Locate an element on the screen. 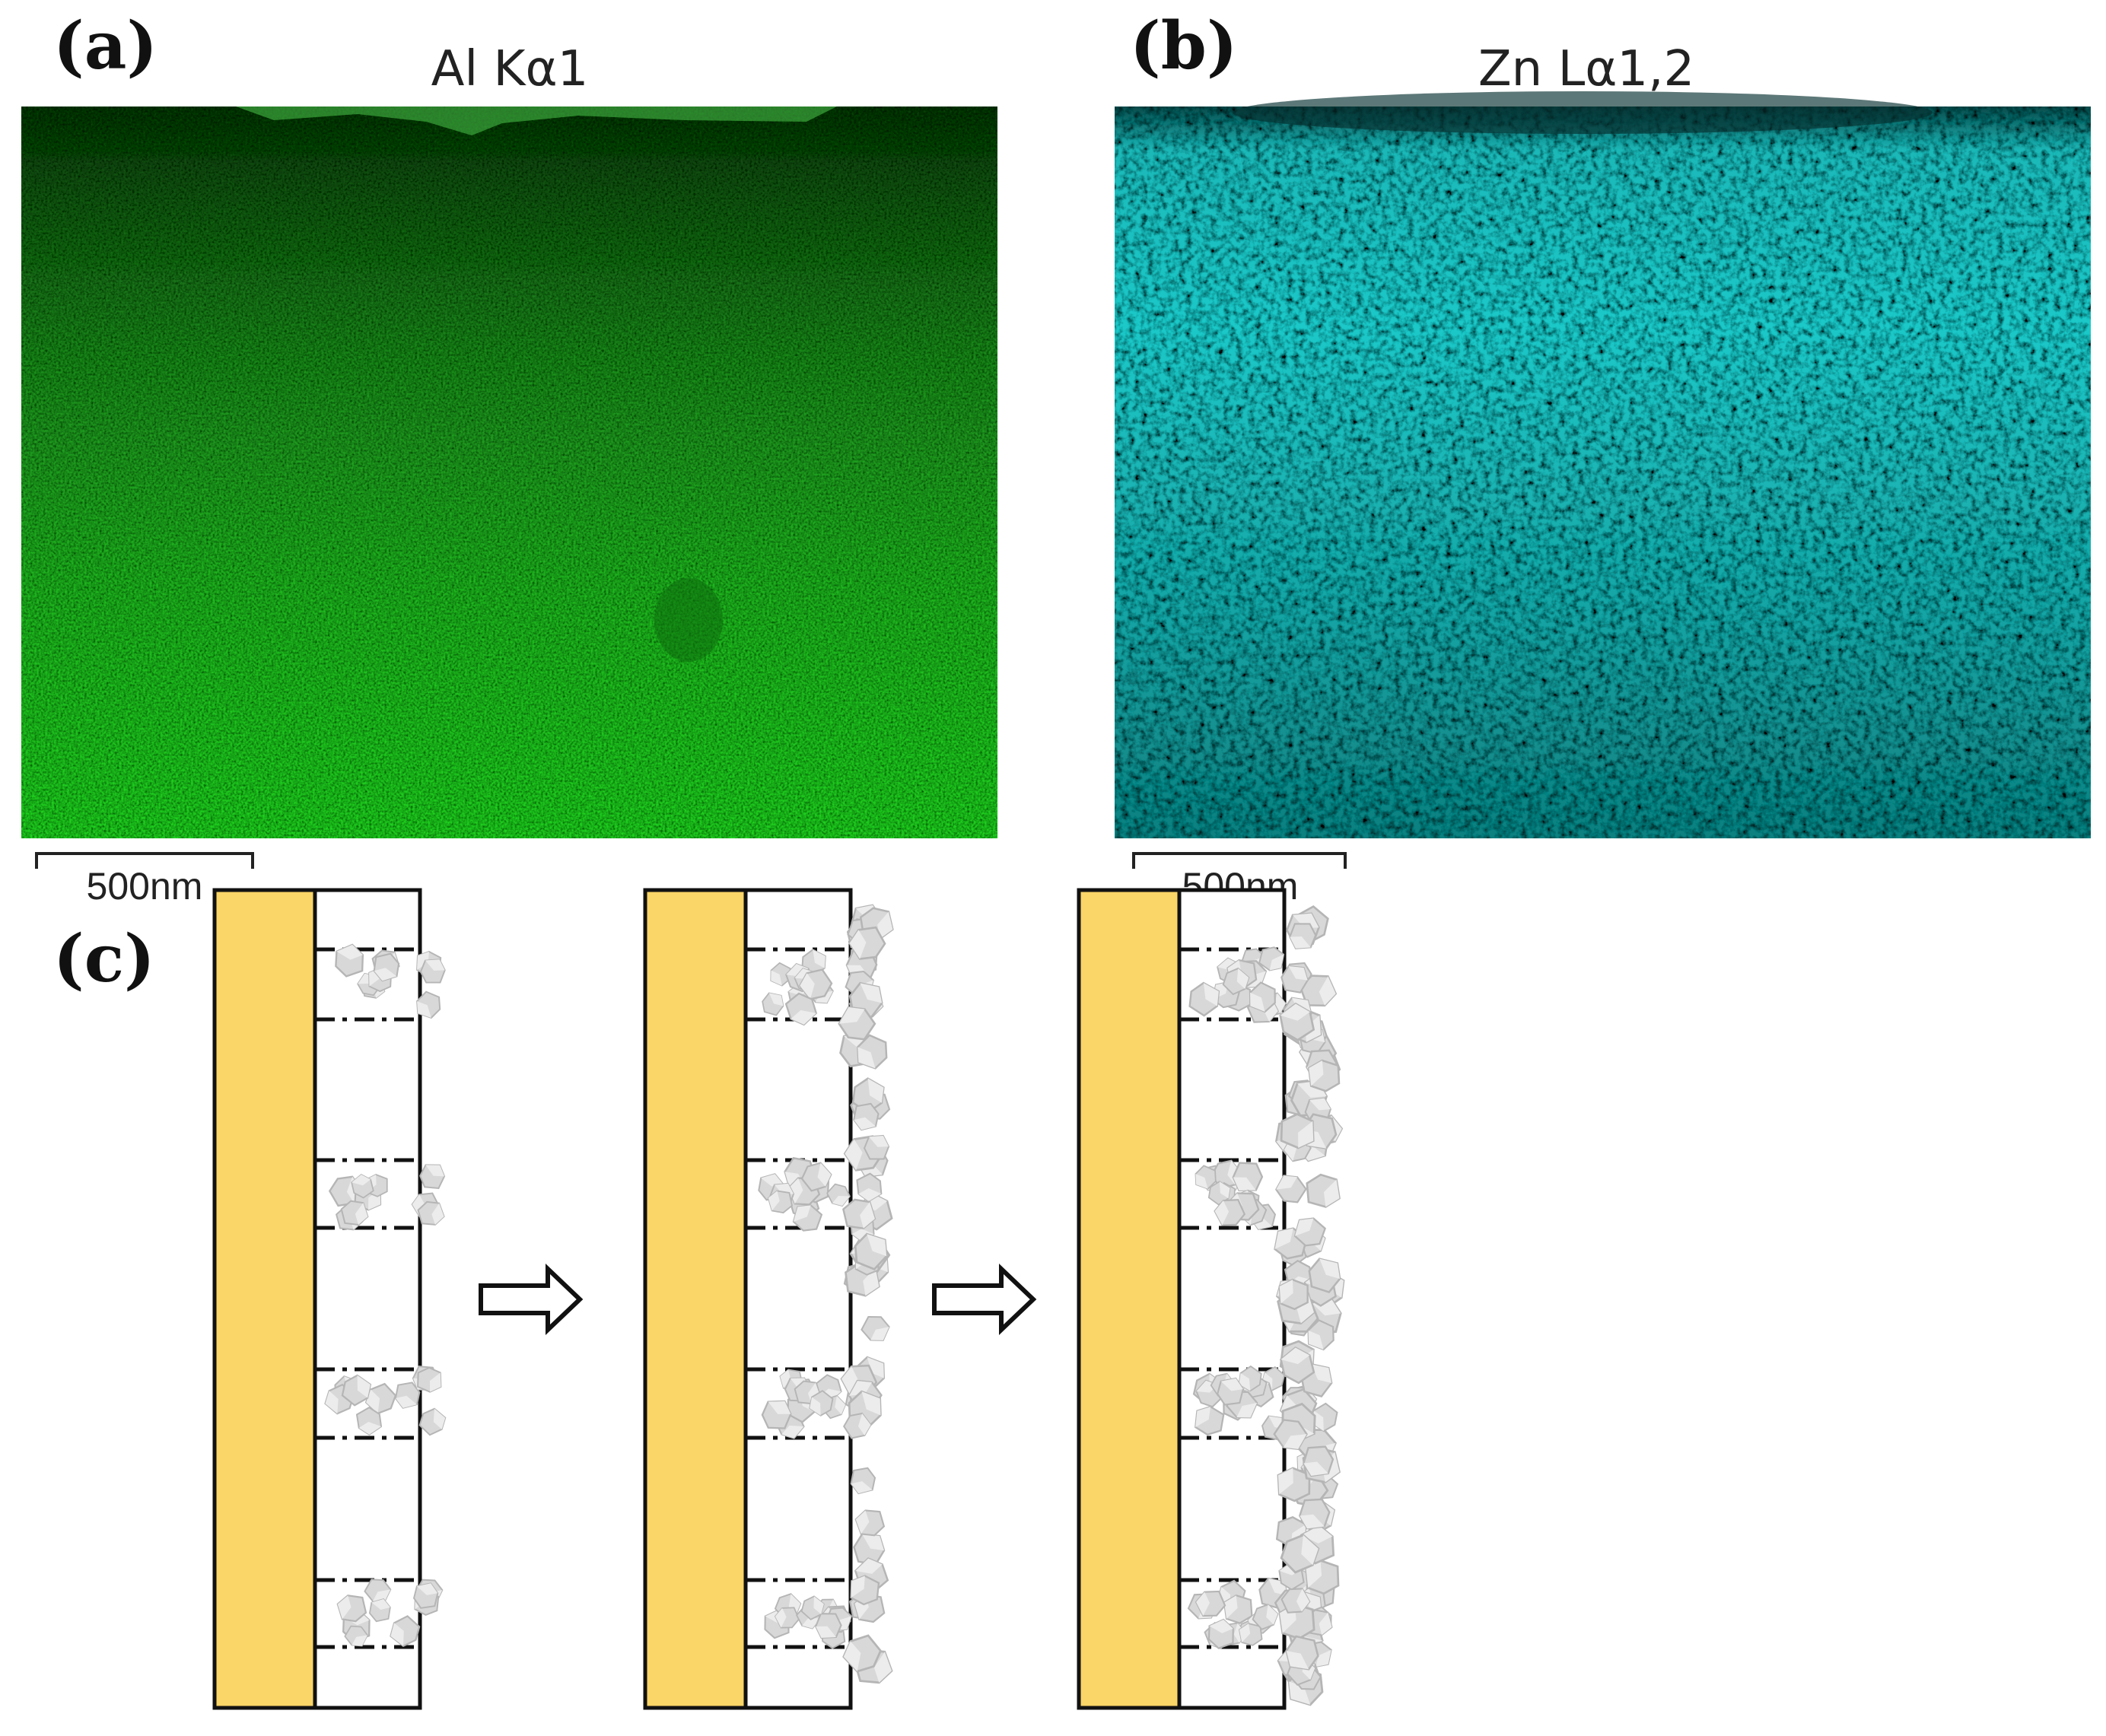 This screenshot has height=1736, width=2106. panel-a-label: (a) is located at coordinates (105, 46).